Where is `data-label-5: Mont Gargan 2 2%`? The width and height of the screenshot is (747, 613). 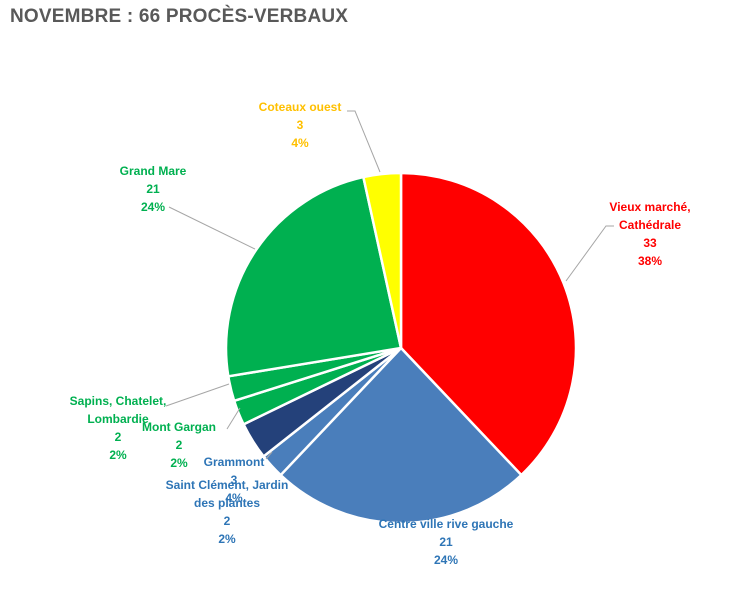
data-label-5: Mont Gargan 2 2% is located at coordinates (179, 445).